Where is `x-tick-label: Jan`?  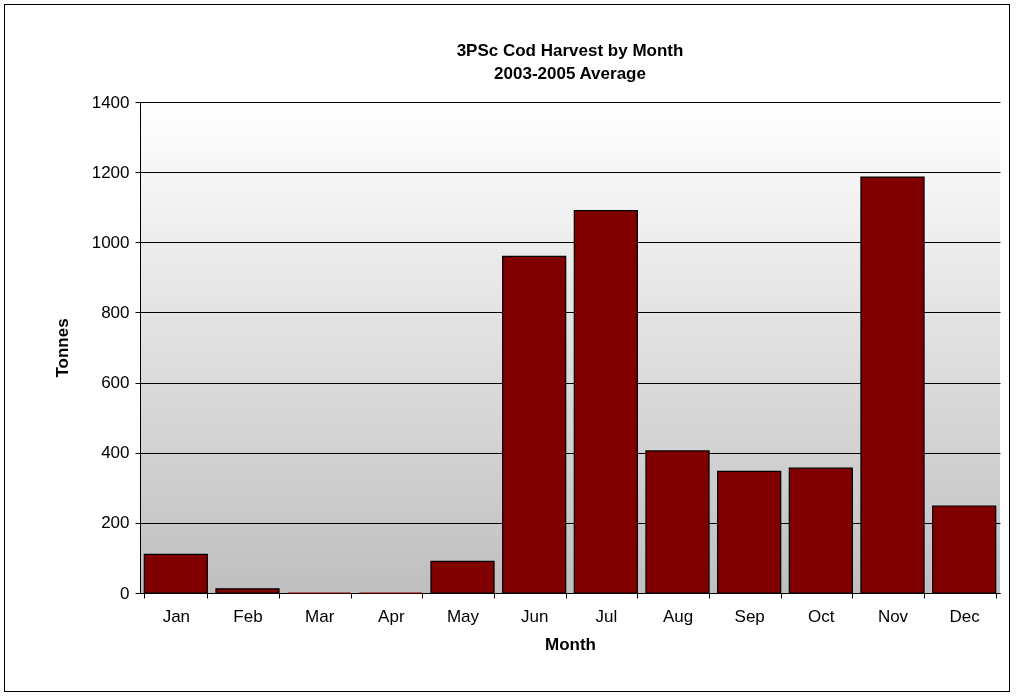
x-tick-label: Jan is located at coordinates (176, 616).